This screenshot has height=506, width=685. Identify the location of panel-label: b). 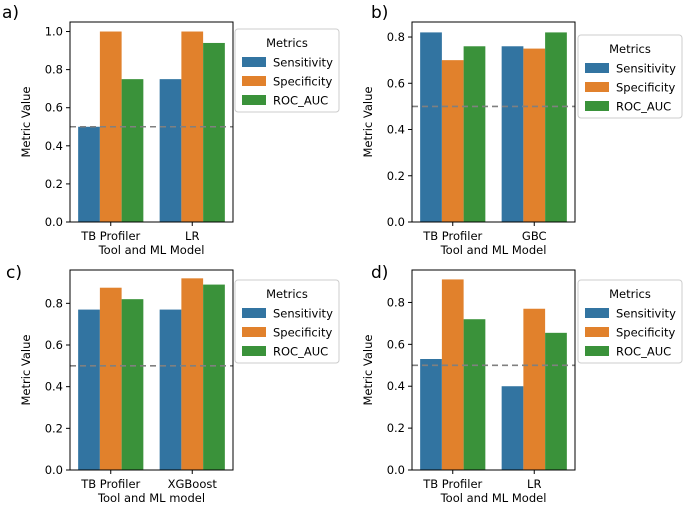
(379, 13).